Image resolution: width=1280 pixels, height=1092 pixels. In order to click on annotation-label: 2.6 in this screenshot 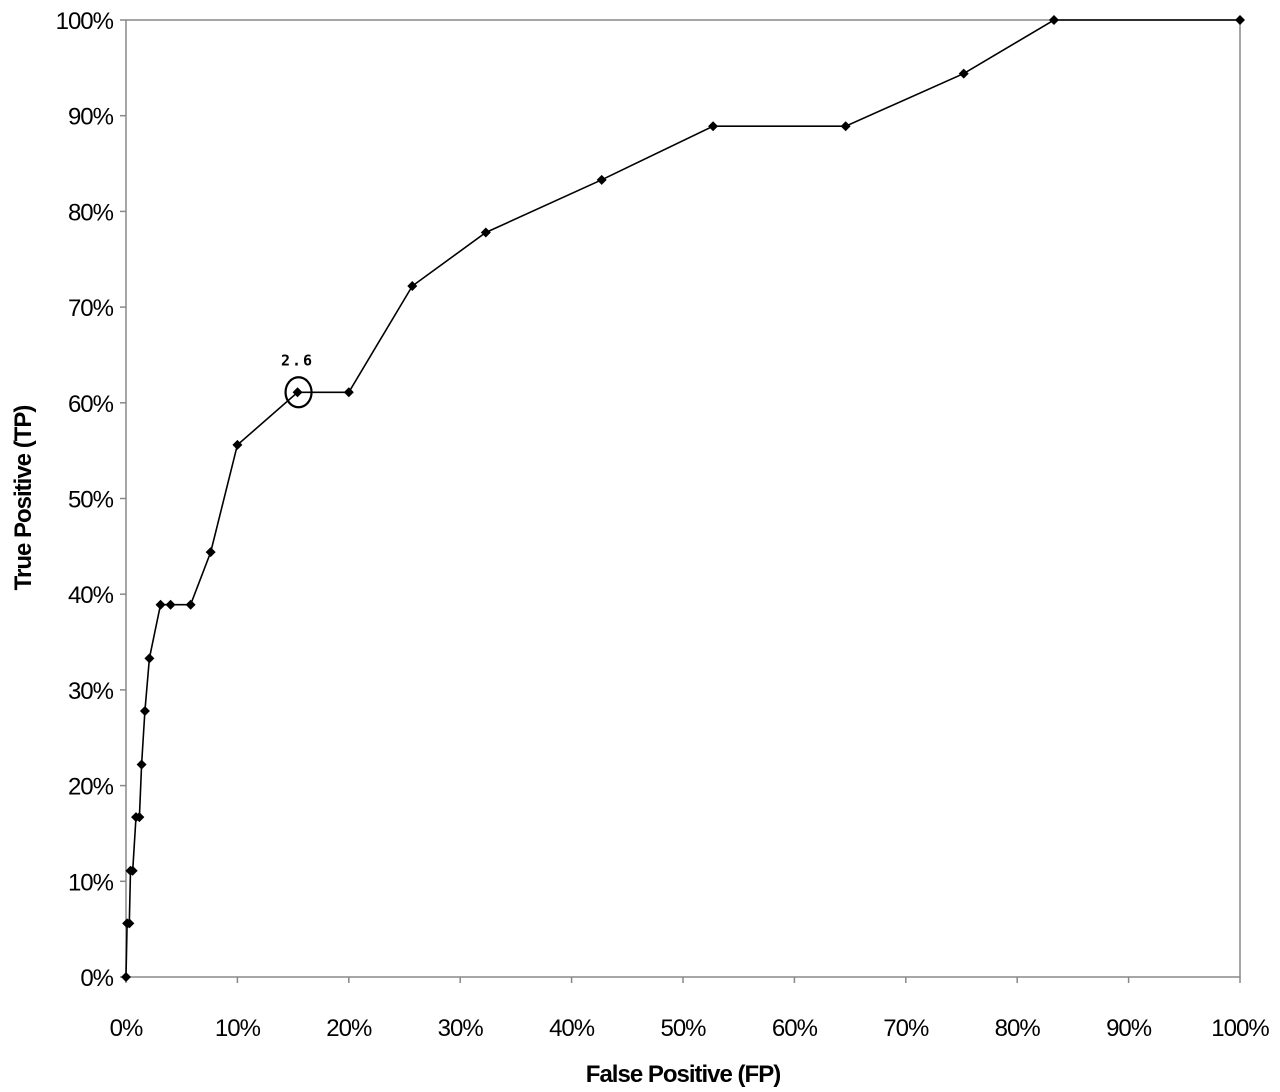, I will do `click(297, 360)`.